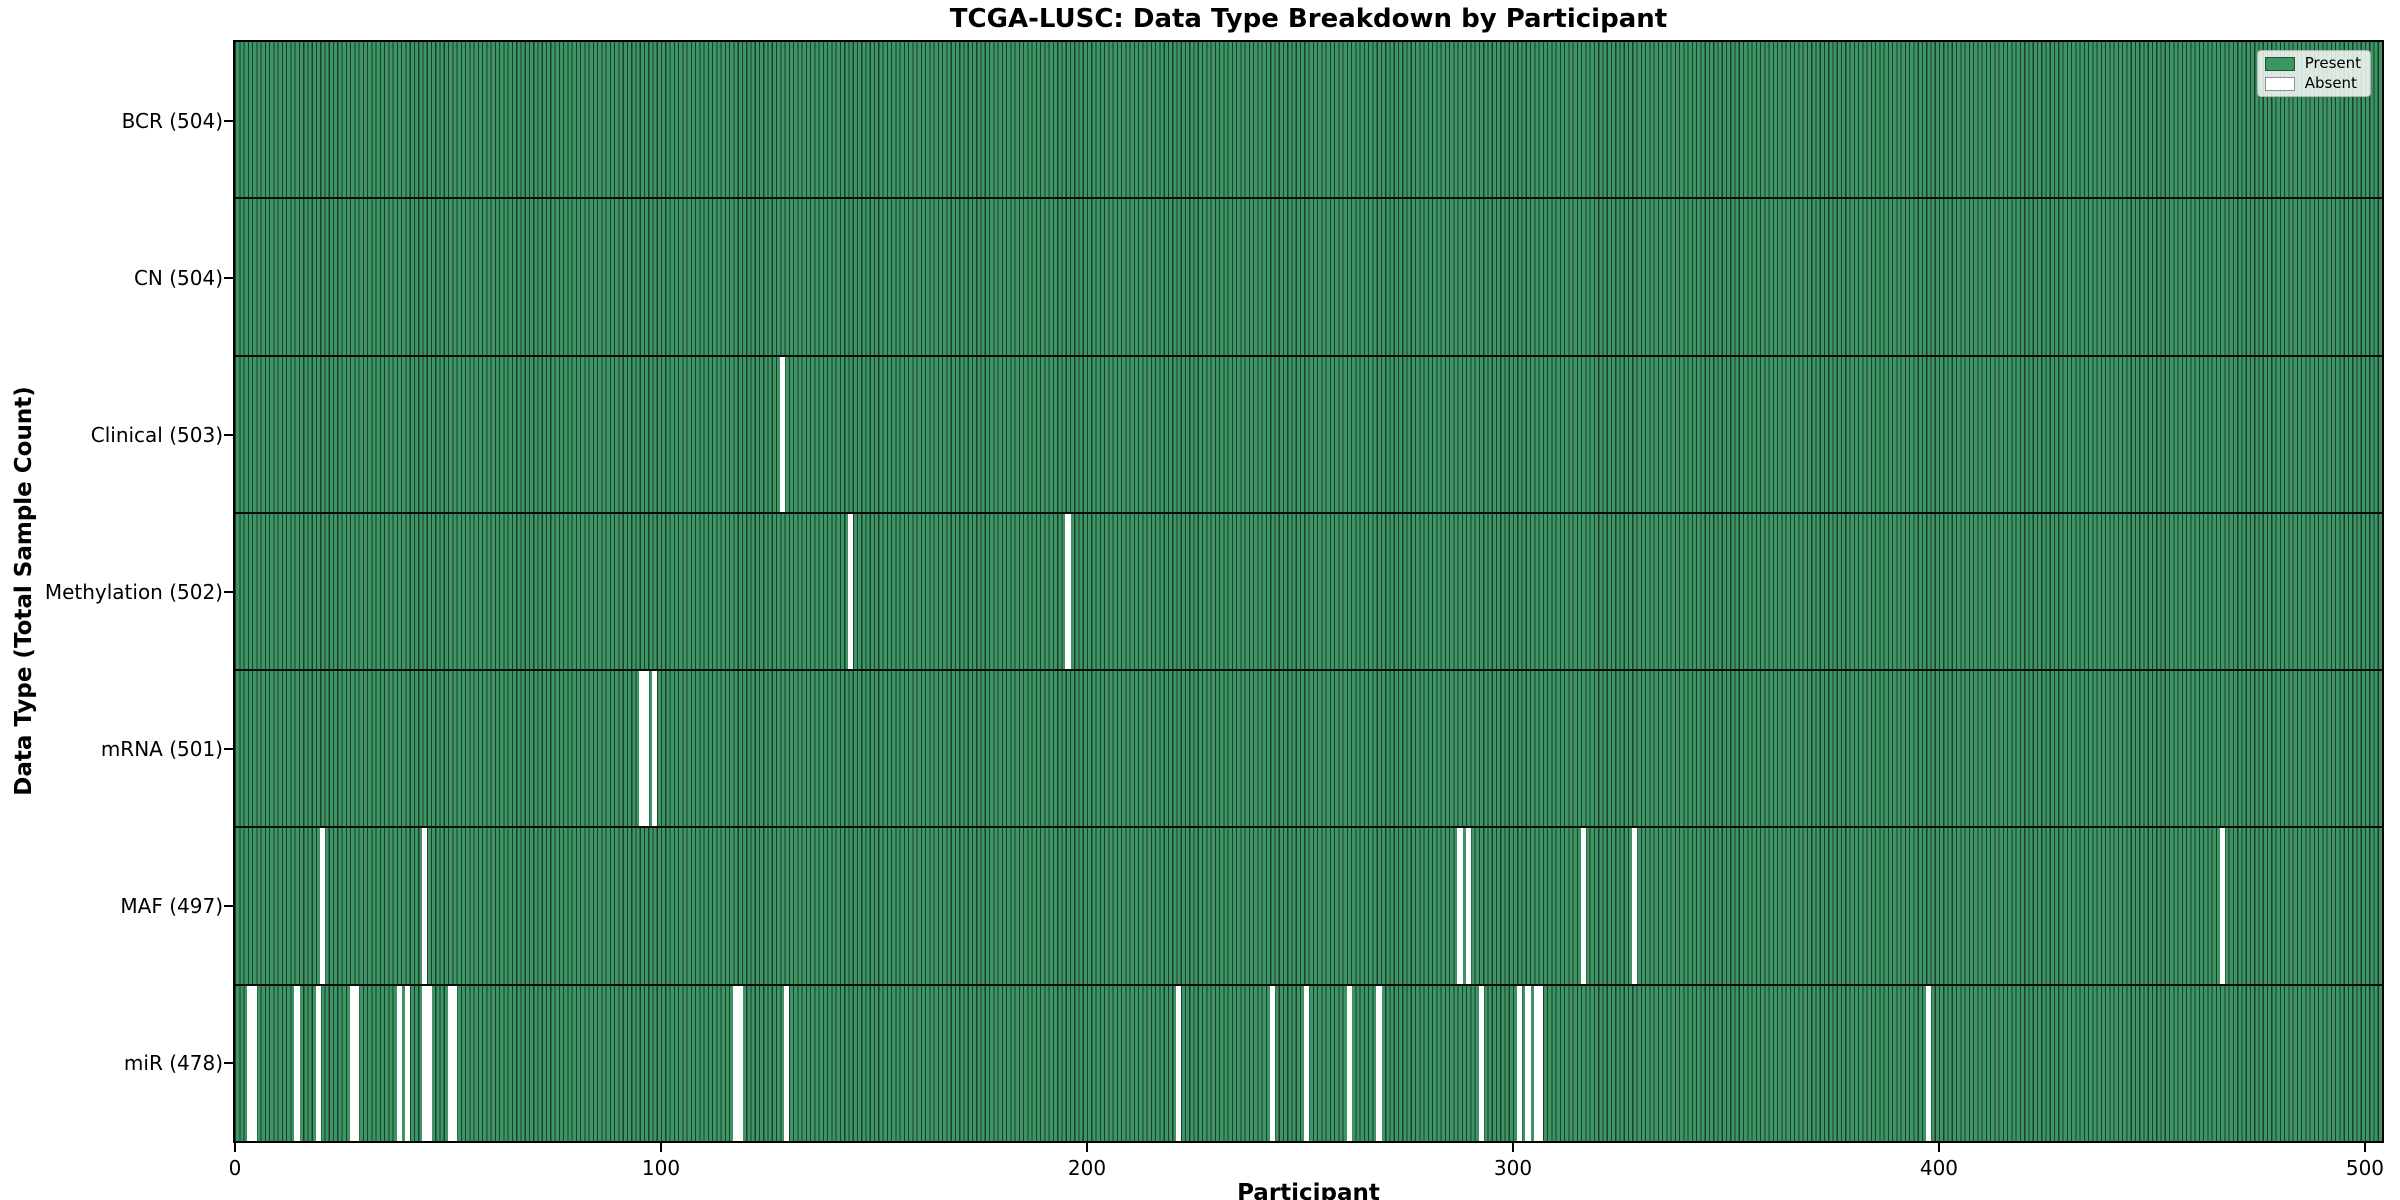  What do you see at coordinates (2279, 63) in the screenshot?
I see `present-swatch-icon` at bounding box center [2279, 63].